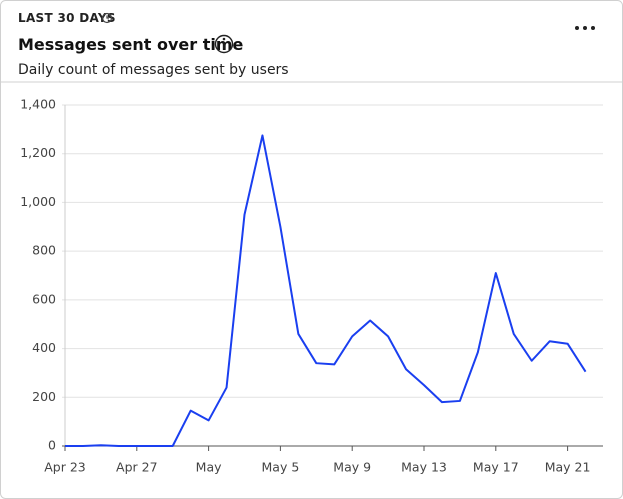  What do you see at coordinates (496, 467) in the screenshot?
I see `x-tick-label: May 17` at bounding box center [496, 467].